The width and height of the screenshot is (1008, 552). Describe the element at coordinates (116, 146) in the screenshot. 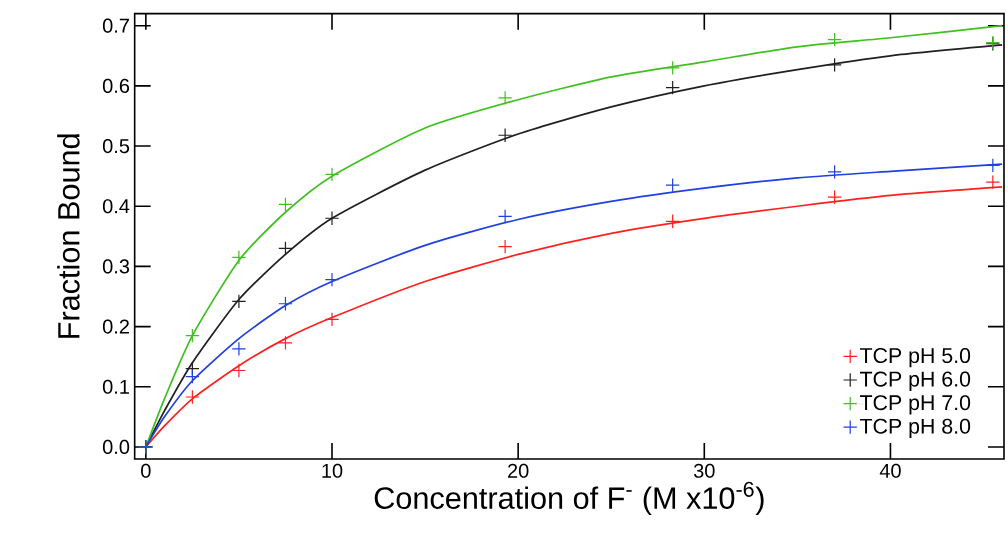

I see `y-tick-label: 0.5` at that location.